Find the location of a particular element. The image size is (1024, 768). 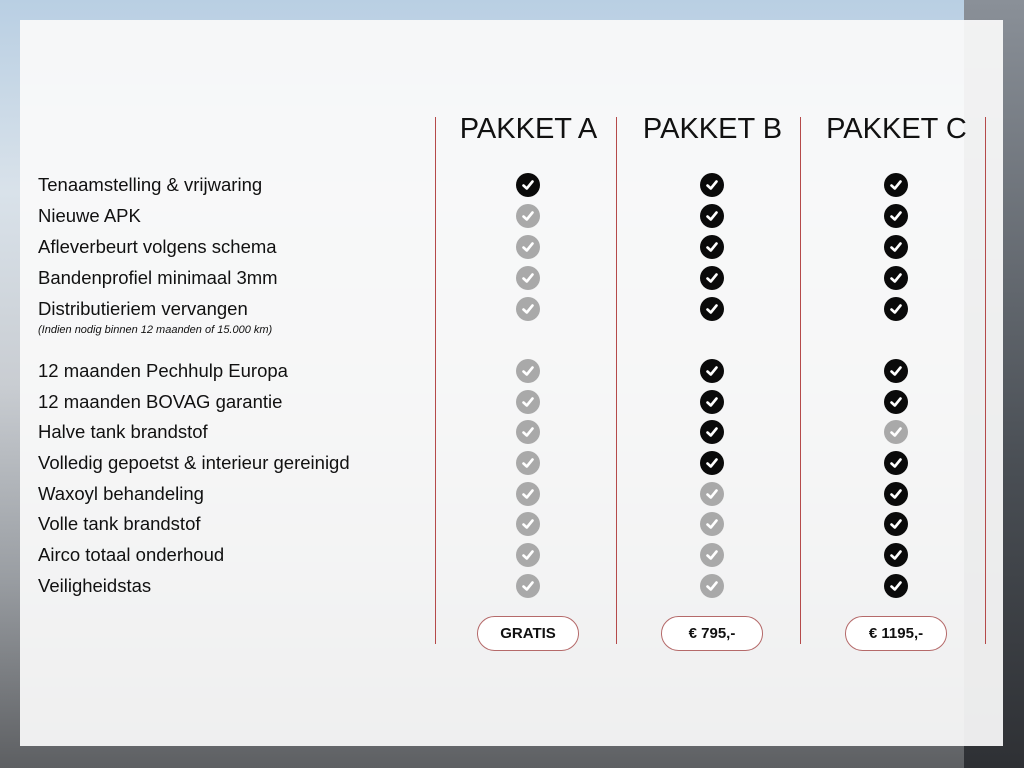

package-header: PAKKET A is located at coordinates (528, 129).